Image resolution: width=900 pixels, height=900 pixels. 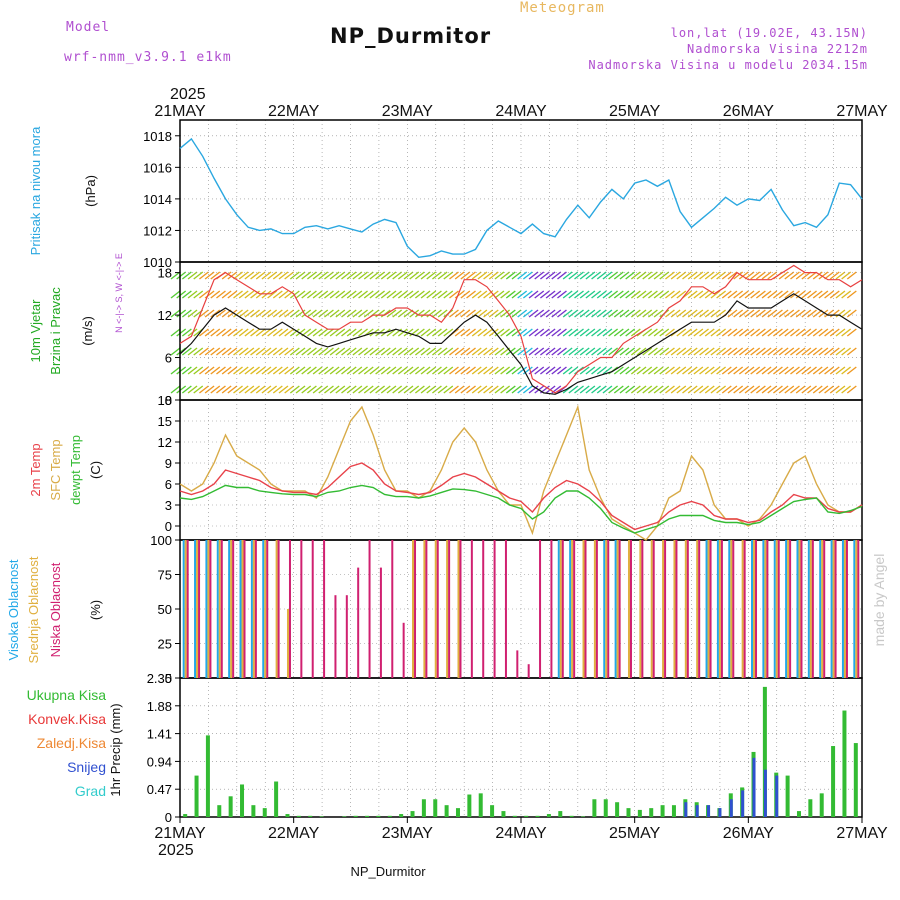 I want to click on top-time-label: 22MAY, so click(x=294, y=111).